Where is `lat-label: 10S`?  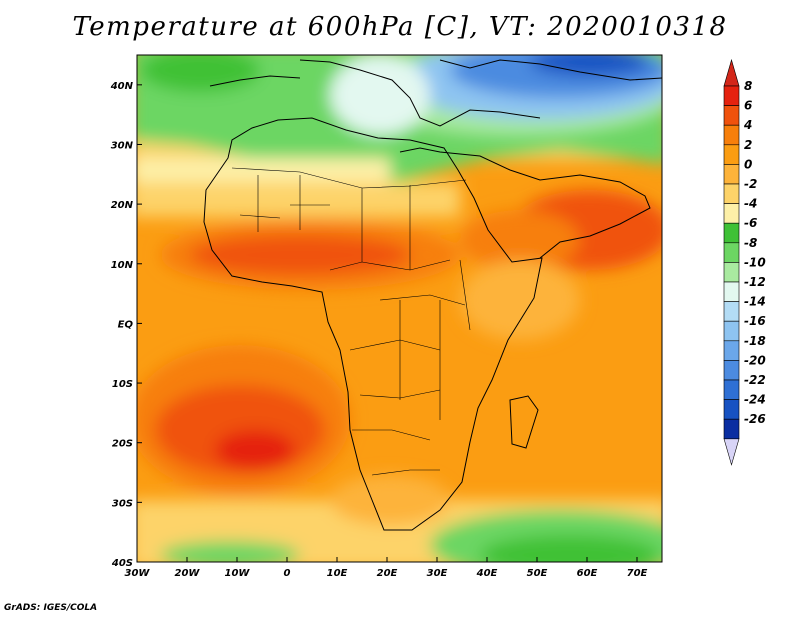 lat-label: 10S is located at coordinates (122, 384).